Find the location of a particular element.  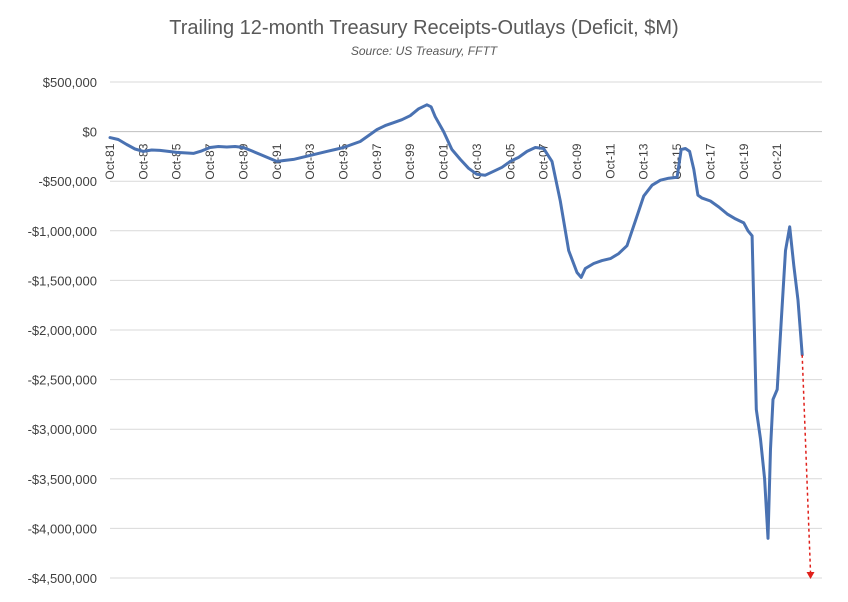

x-tick-label: Oct-17 is located at coordinates (710, 161).